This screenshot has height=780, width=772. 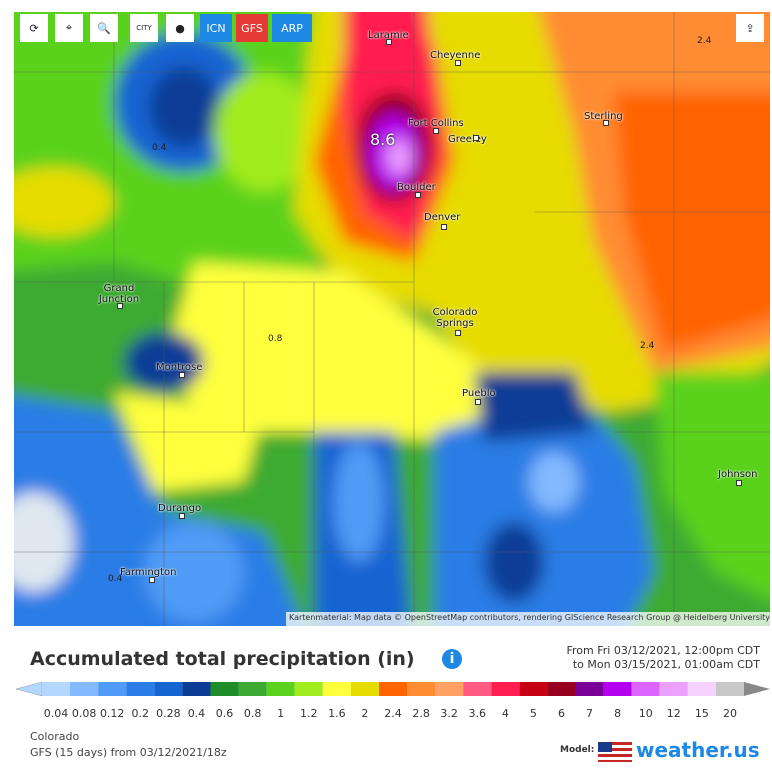 What do you see at coordinates (383, 139) in the screenshot?
I see `value-label: 8.6` at bounding box center [383, 139].